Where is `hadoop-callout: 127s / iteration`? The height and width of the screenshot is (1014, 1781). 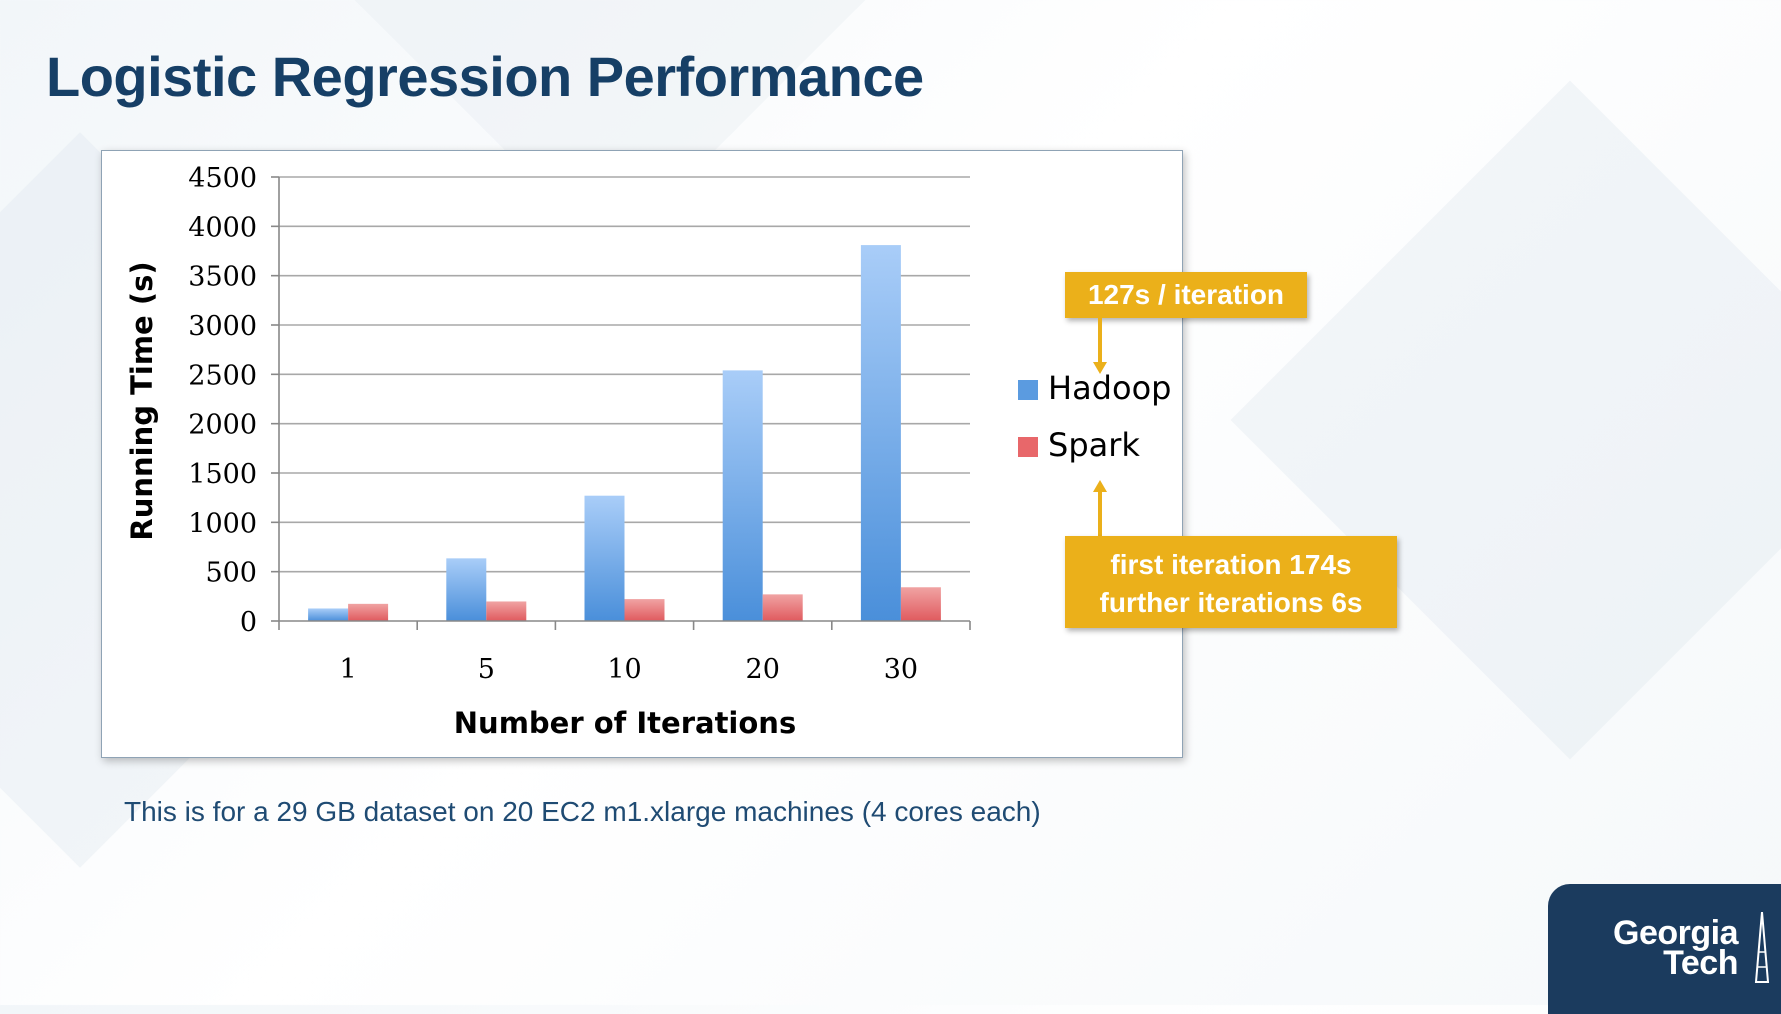
hadoop-callout: 127s / iteration is located at coordinates (1186, 295).